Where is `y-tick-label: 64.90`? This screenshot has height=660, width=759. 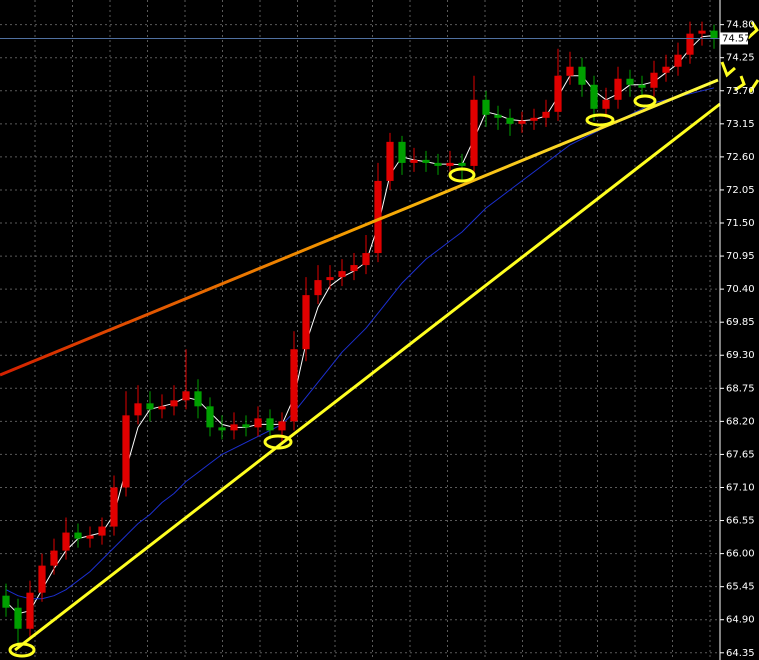 y-tick-label: 64.90 is located at coordinates (740, 620).